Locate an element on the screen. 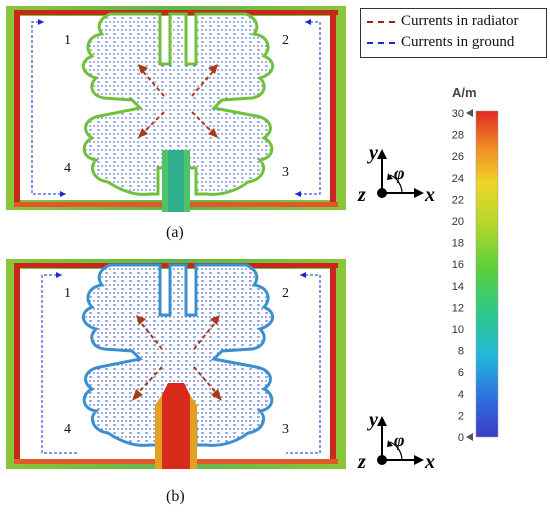 The image size is (550, 515). caption-a: (a) is located at coordinates (175, 232).